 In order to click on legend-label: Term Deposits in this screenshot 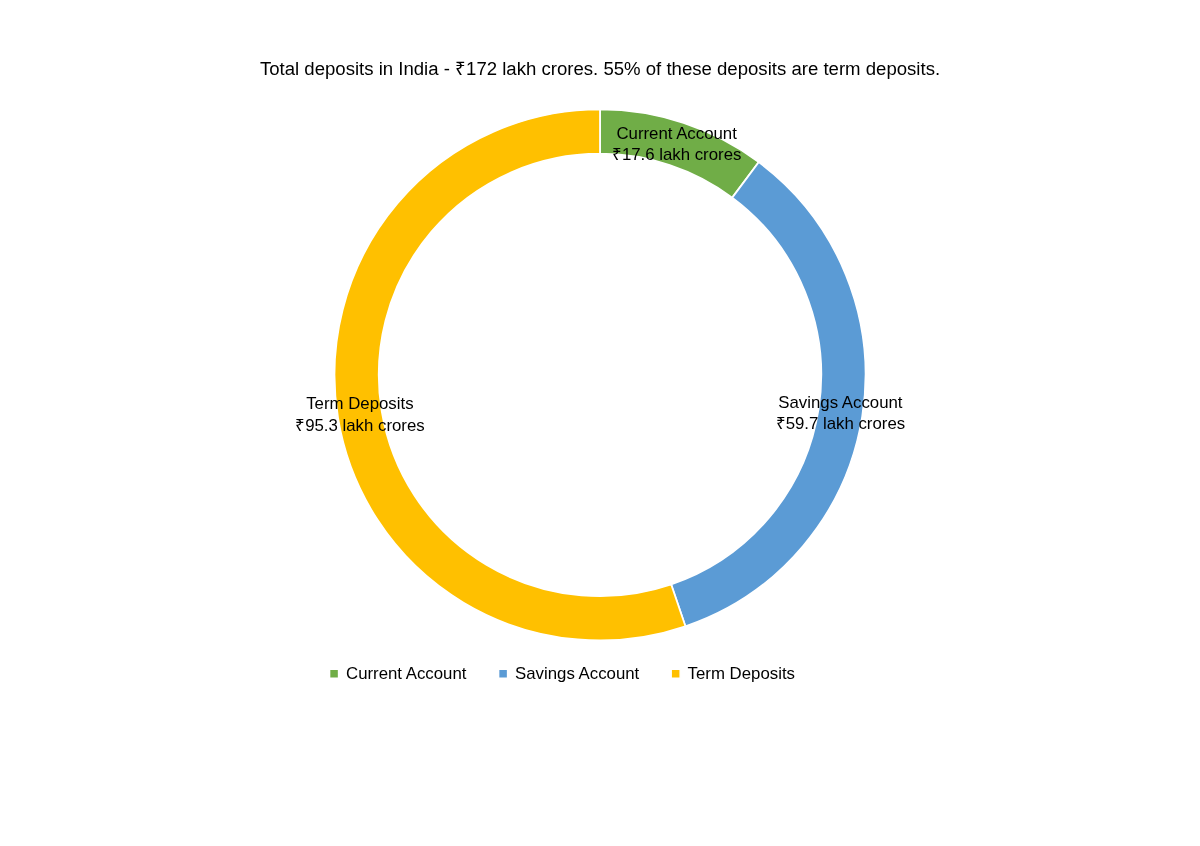, I will do `click(741, 674)`.